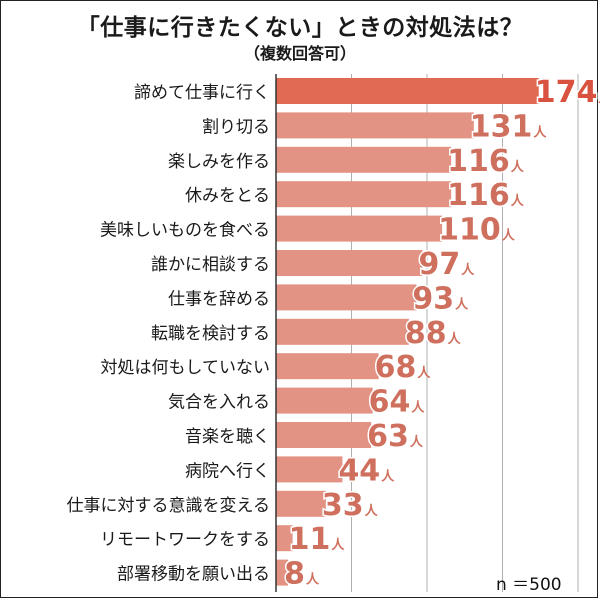 Image resolution: width=600 pixels, height=600 pixels. I want to click on value-label: 11, so click(310, 539).